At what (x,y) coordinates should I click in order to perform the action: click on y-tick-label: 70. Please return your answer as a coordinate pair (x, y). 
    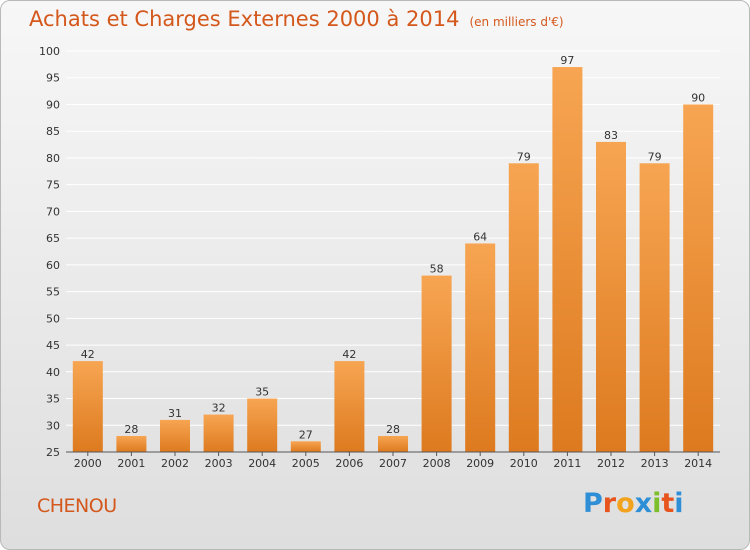
    Looking at the image, I should click on (53, 211).